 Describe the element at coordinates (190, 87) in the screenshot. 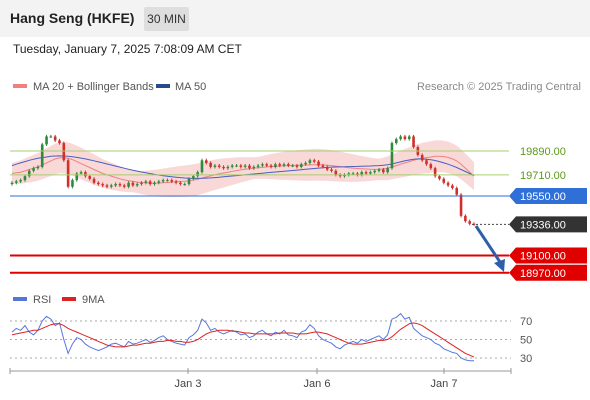

I see `ma50-legend-label: MA 50` at that location.